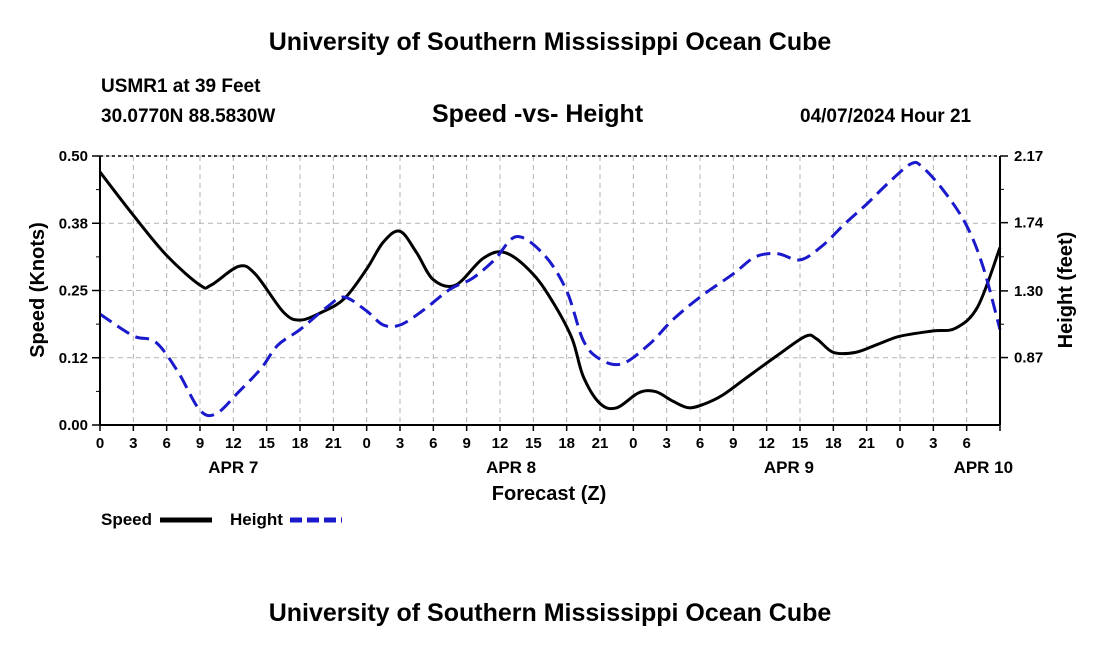 Image resolution: width=1100 pixels, height=650 pixels. Describe the element at coordinates (886, 116) in the screenshot. I see `forecast-datetime: 04/07/2024 Hour 21` at that location.